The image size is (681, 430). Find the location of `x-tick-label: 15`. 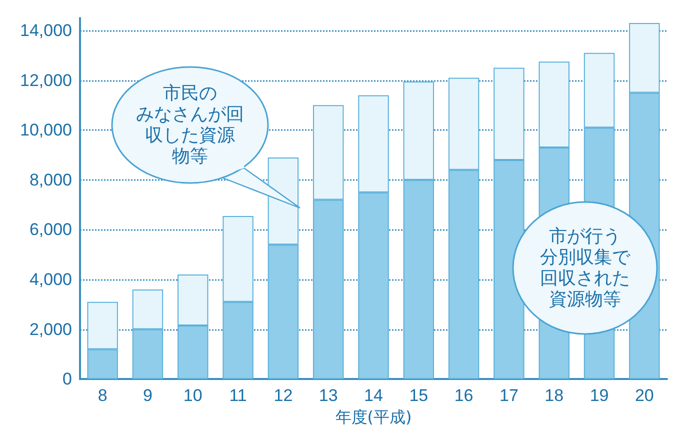

x-tick-label: 15 is located at coordinates (418, 396).